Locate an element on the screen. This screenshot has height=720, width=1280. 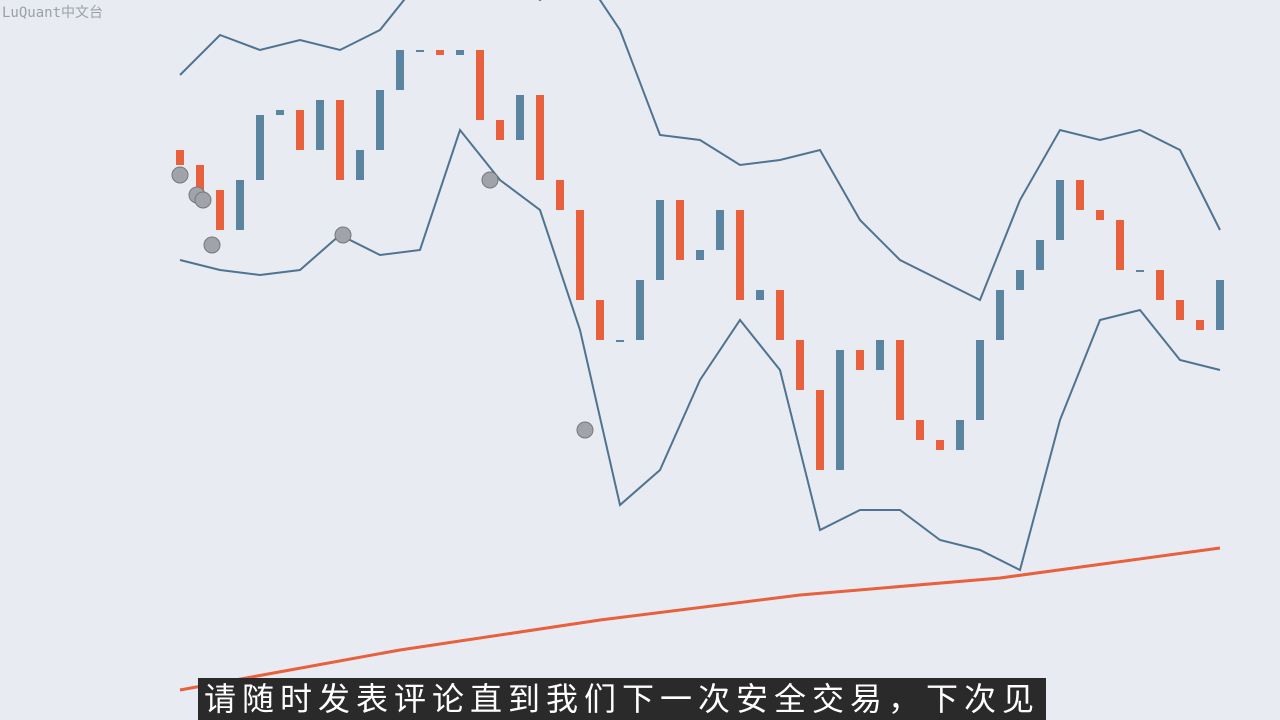
subtitle: 请随时发表评论直到我们下一次安全交易，下次见 is located at coordinates (622, 699).